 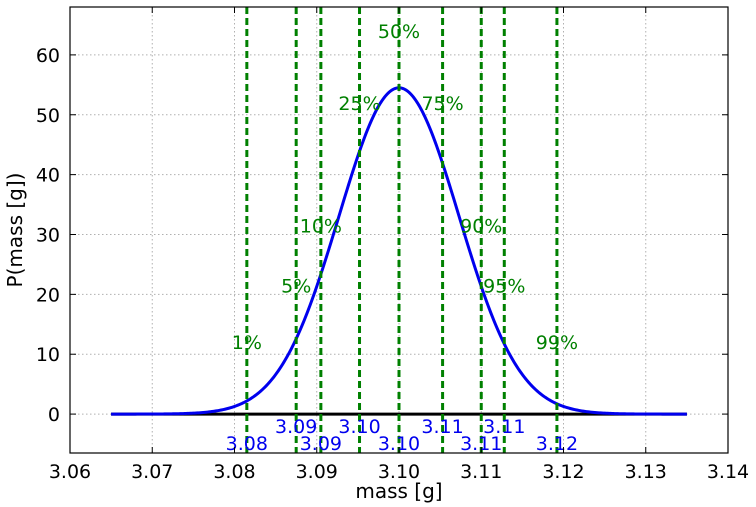 I want to click on y-tick-label: 20, so click(x=48, y=295).